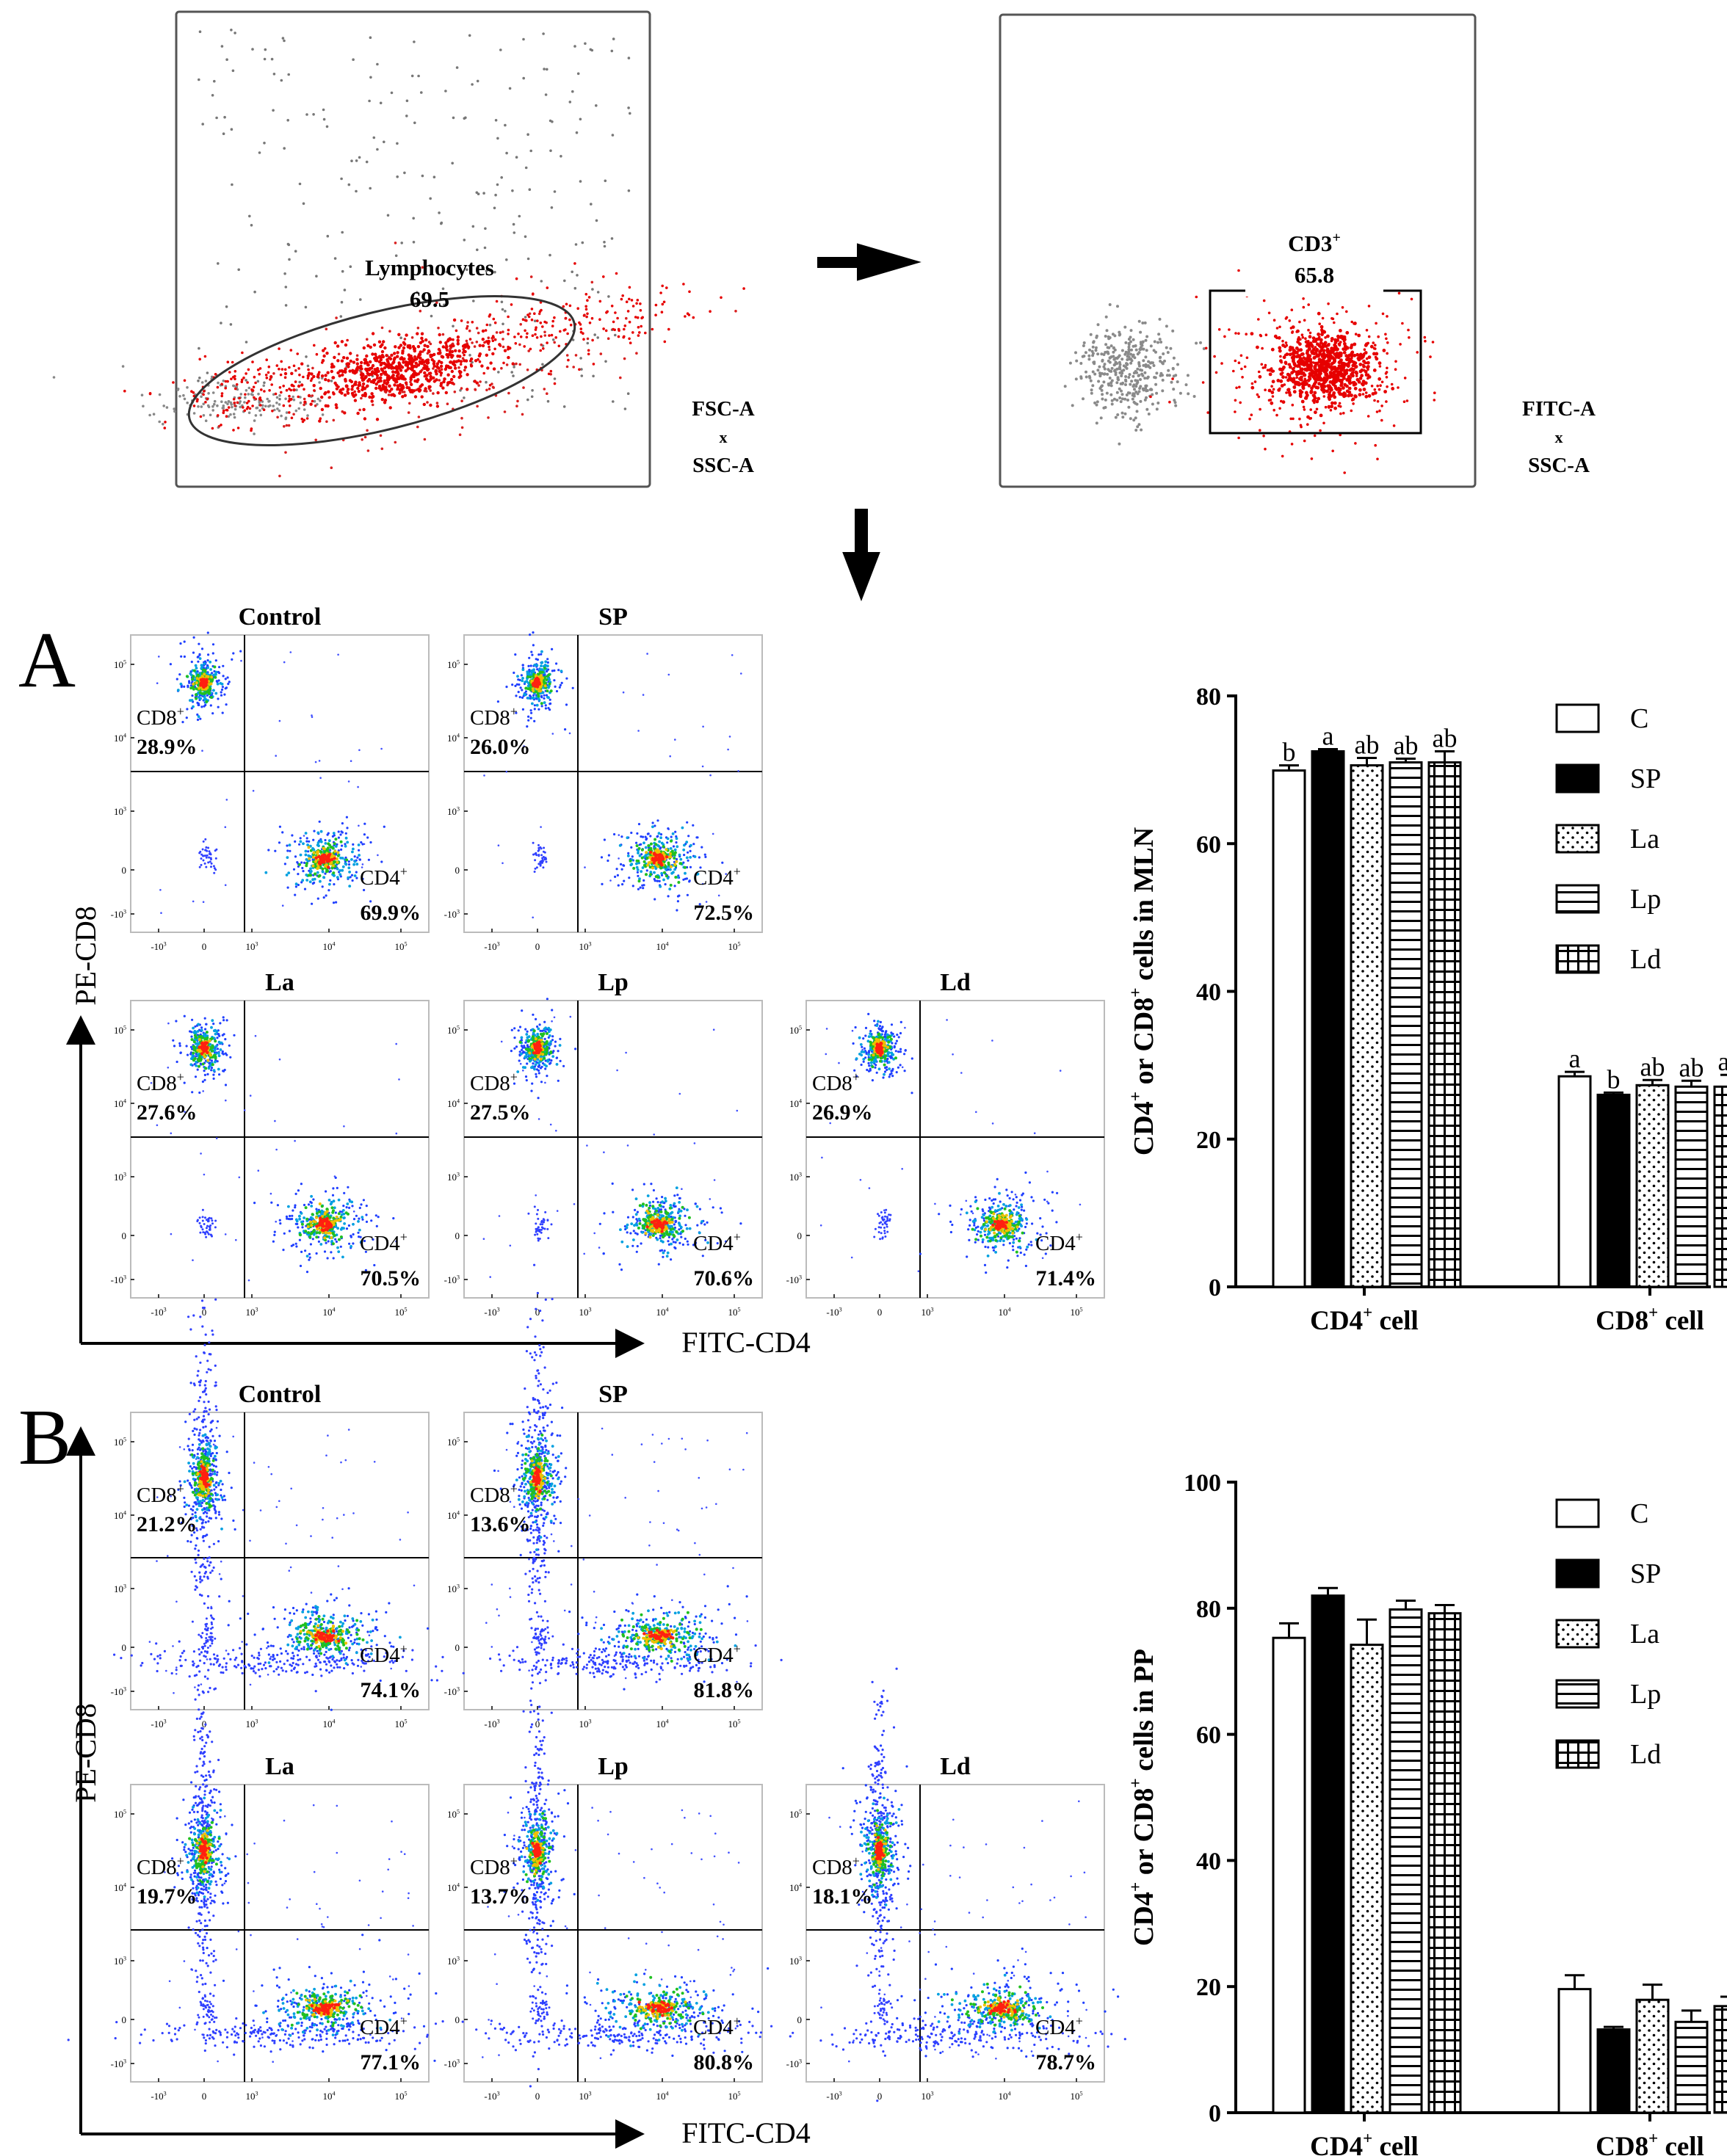 This screenshot has height=2156, width=1727. I want to click on y-tick-label: 105, so click(453, 664).